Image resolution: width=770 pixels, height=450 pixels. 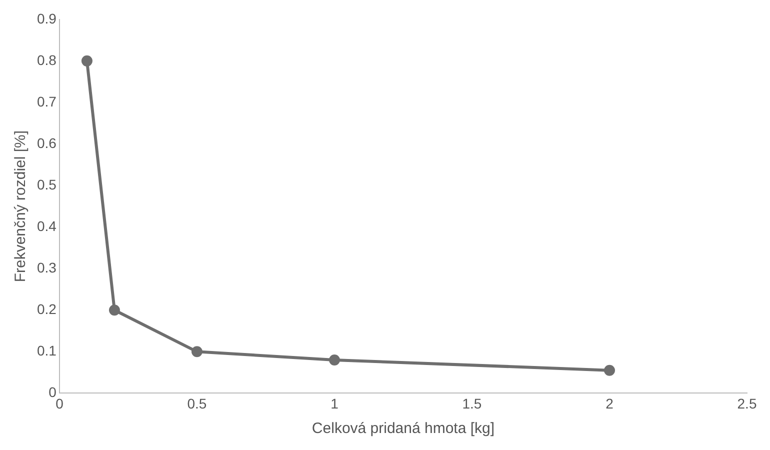 What do you see at coordinates (46, 350) in the screenshot?
I see `y-tick-label: 0.1` at bounding box center [46, 350].